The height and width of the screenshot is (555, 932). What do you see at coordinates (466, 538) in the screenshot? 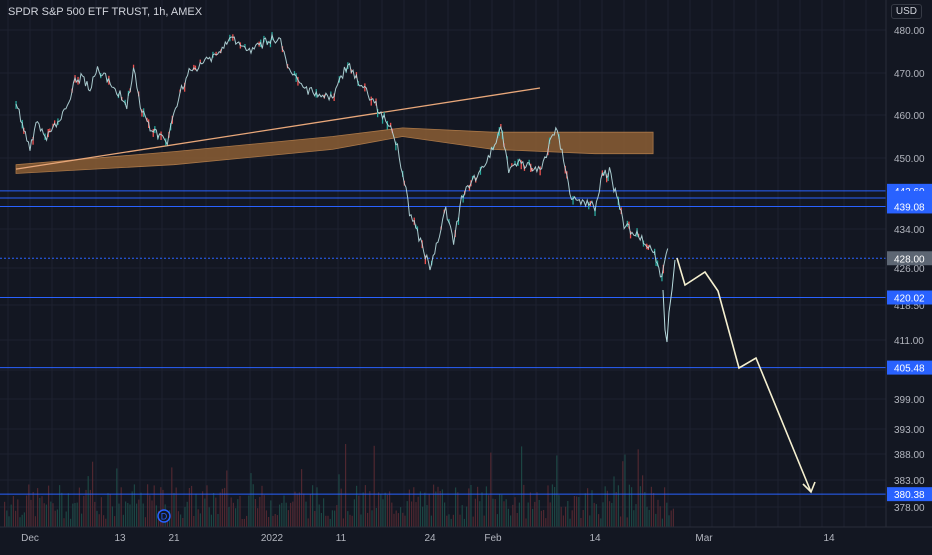
I see `time-axis-background` at bounding box center [466, 538].